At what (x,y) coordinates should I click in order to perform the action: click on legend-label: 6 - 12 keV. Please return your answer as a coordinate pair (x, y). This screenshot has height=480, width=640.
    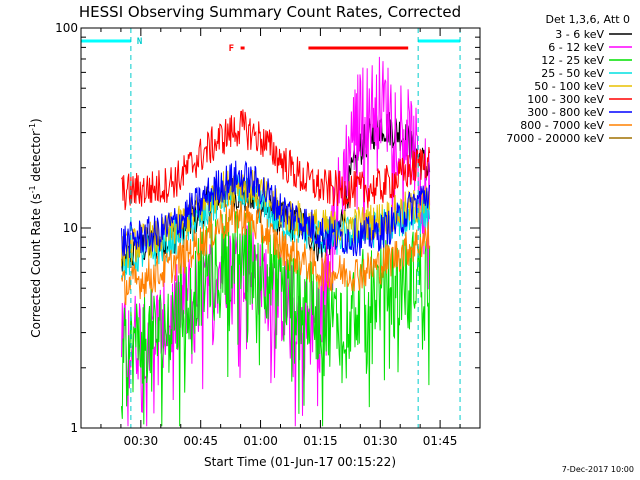
    Looking at the image, I should click on (576, 47).